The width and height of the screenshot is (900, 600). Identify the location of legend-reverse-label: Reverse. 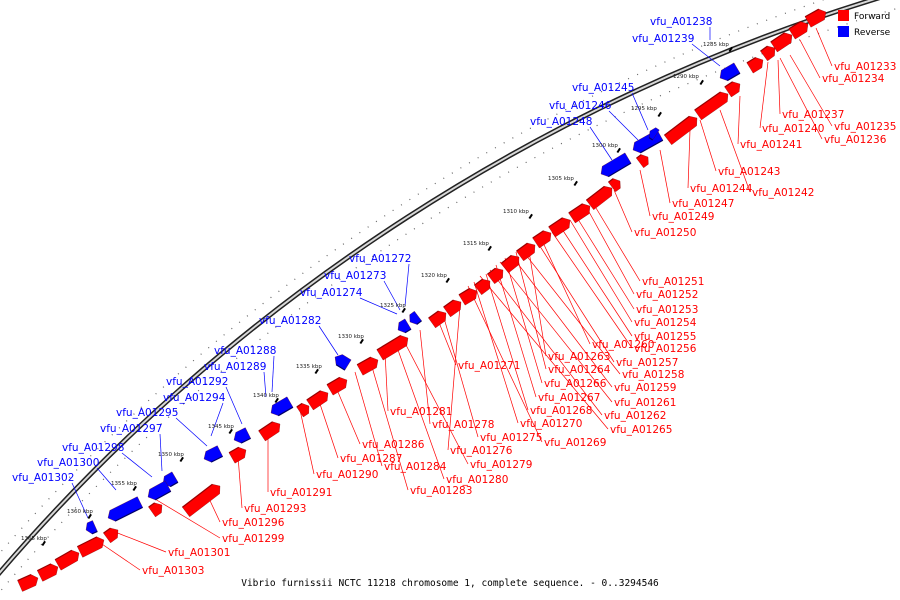
(872, 33).